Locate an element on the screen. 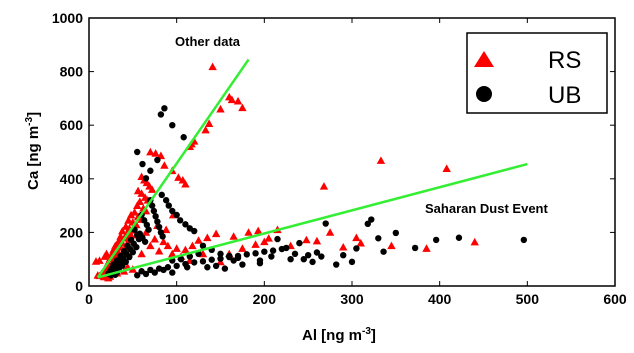 This screenshot has height=353, width=634. x-tick-label: 600 is located at coordinates (615, 299).